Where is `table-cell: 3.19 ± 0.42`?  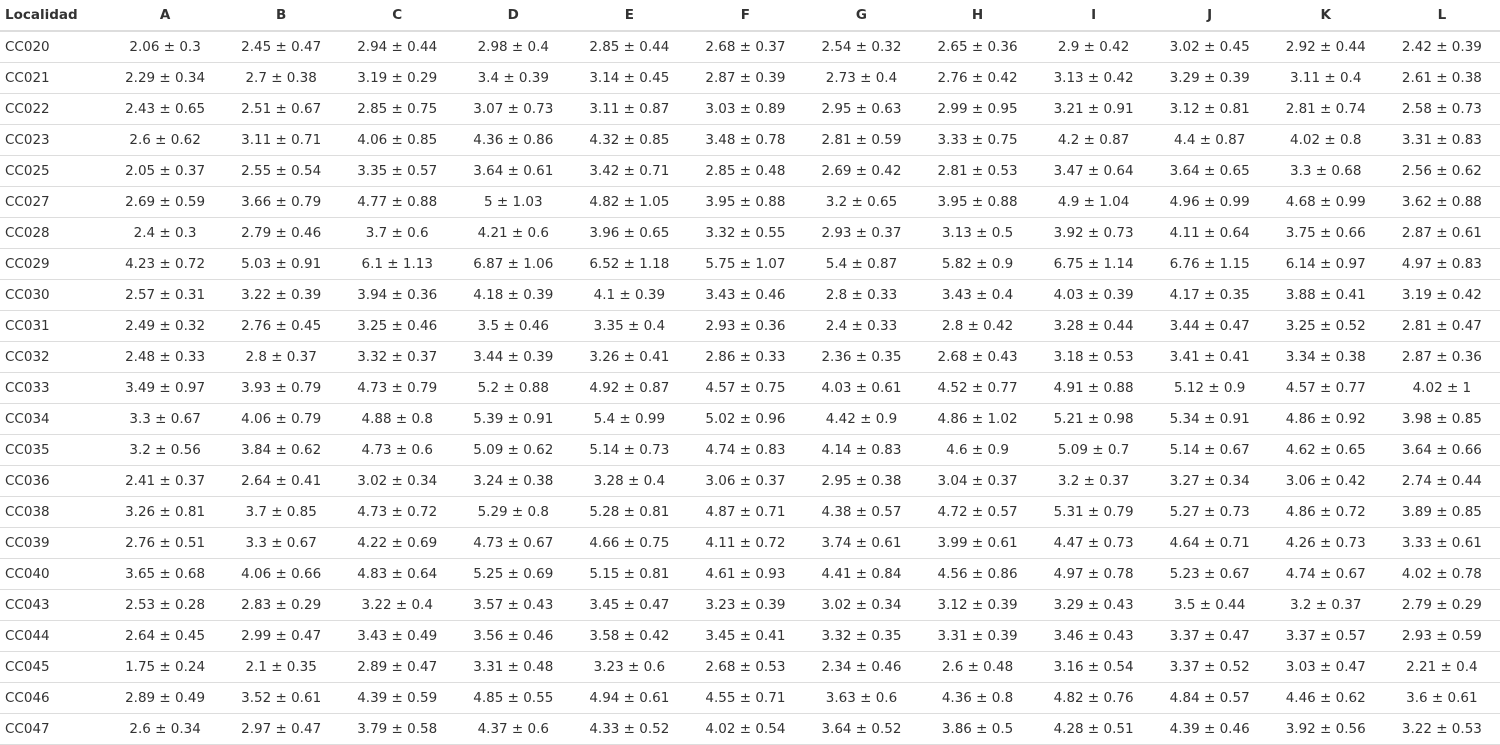 table-cell: 3.19 ± 0.42 is located at coordinates (1441, 295).